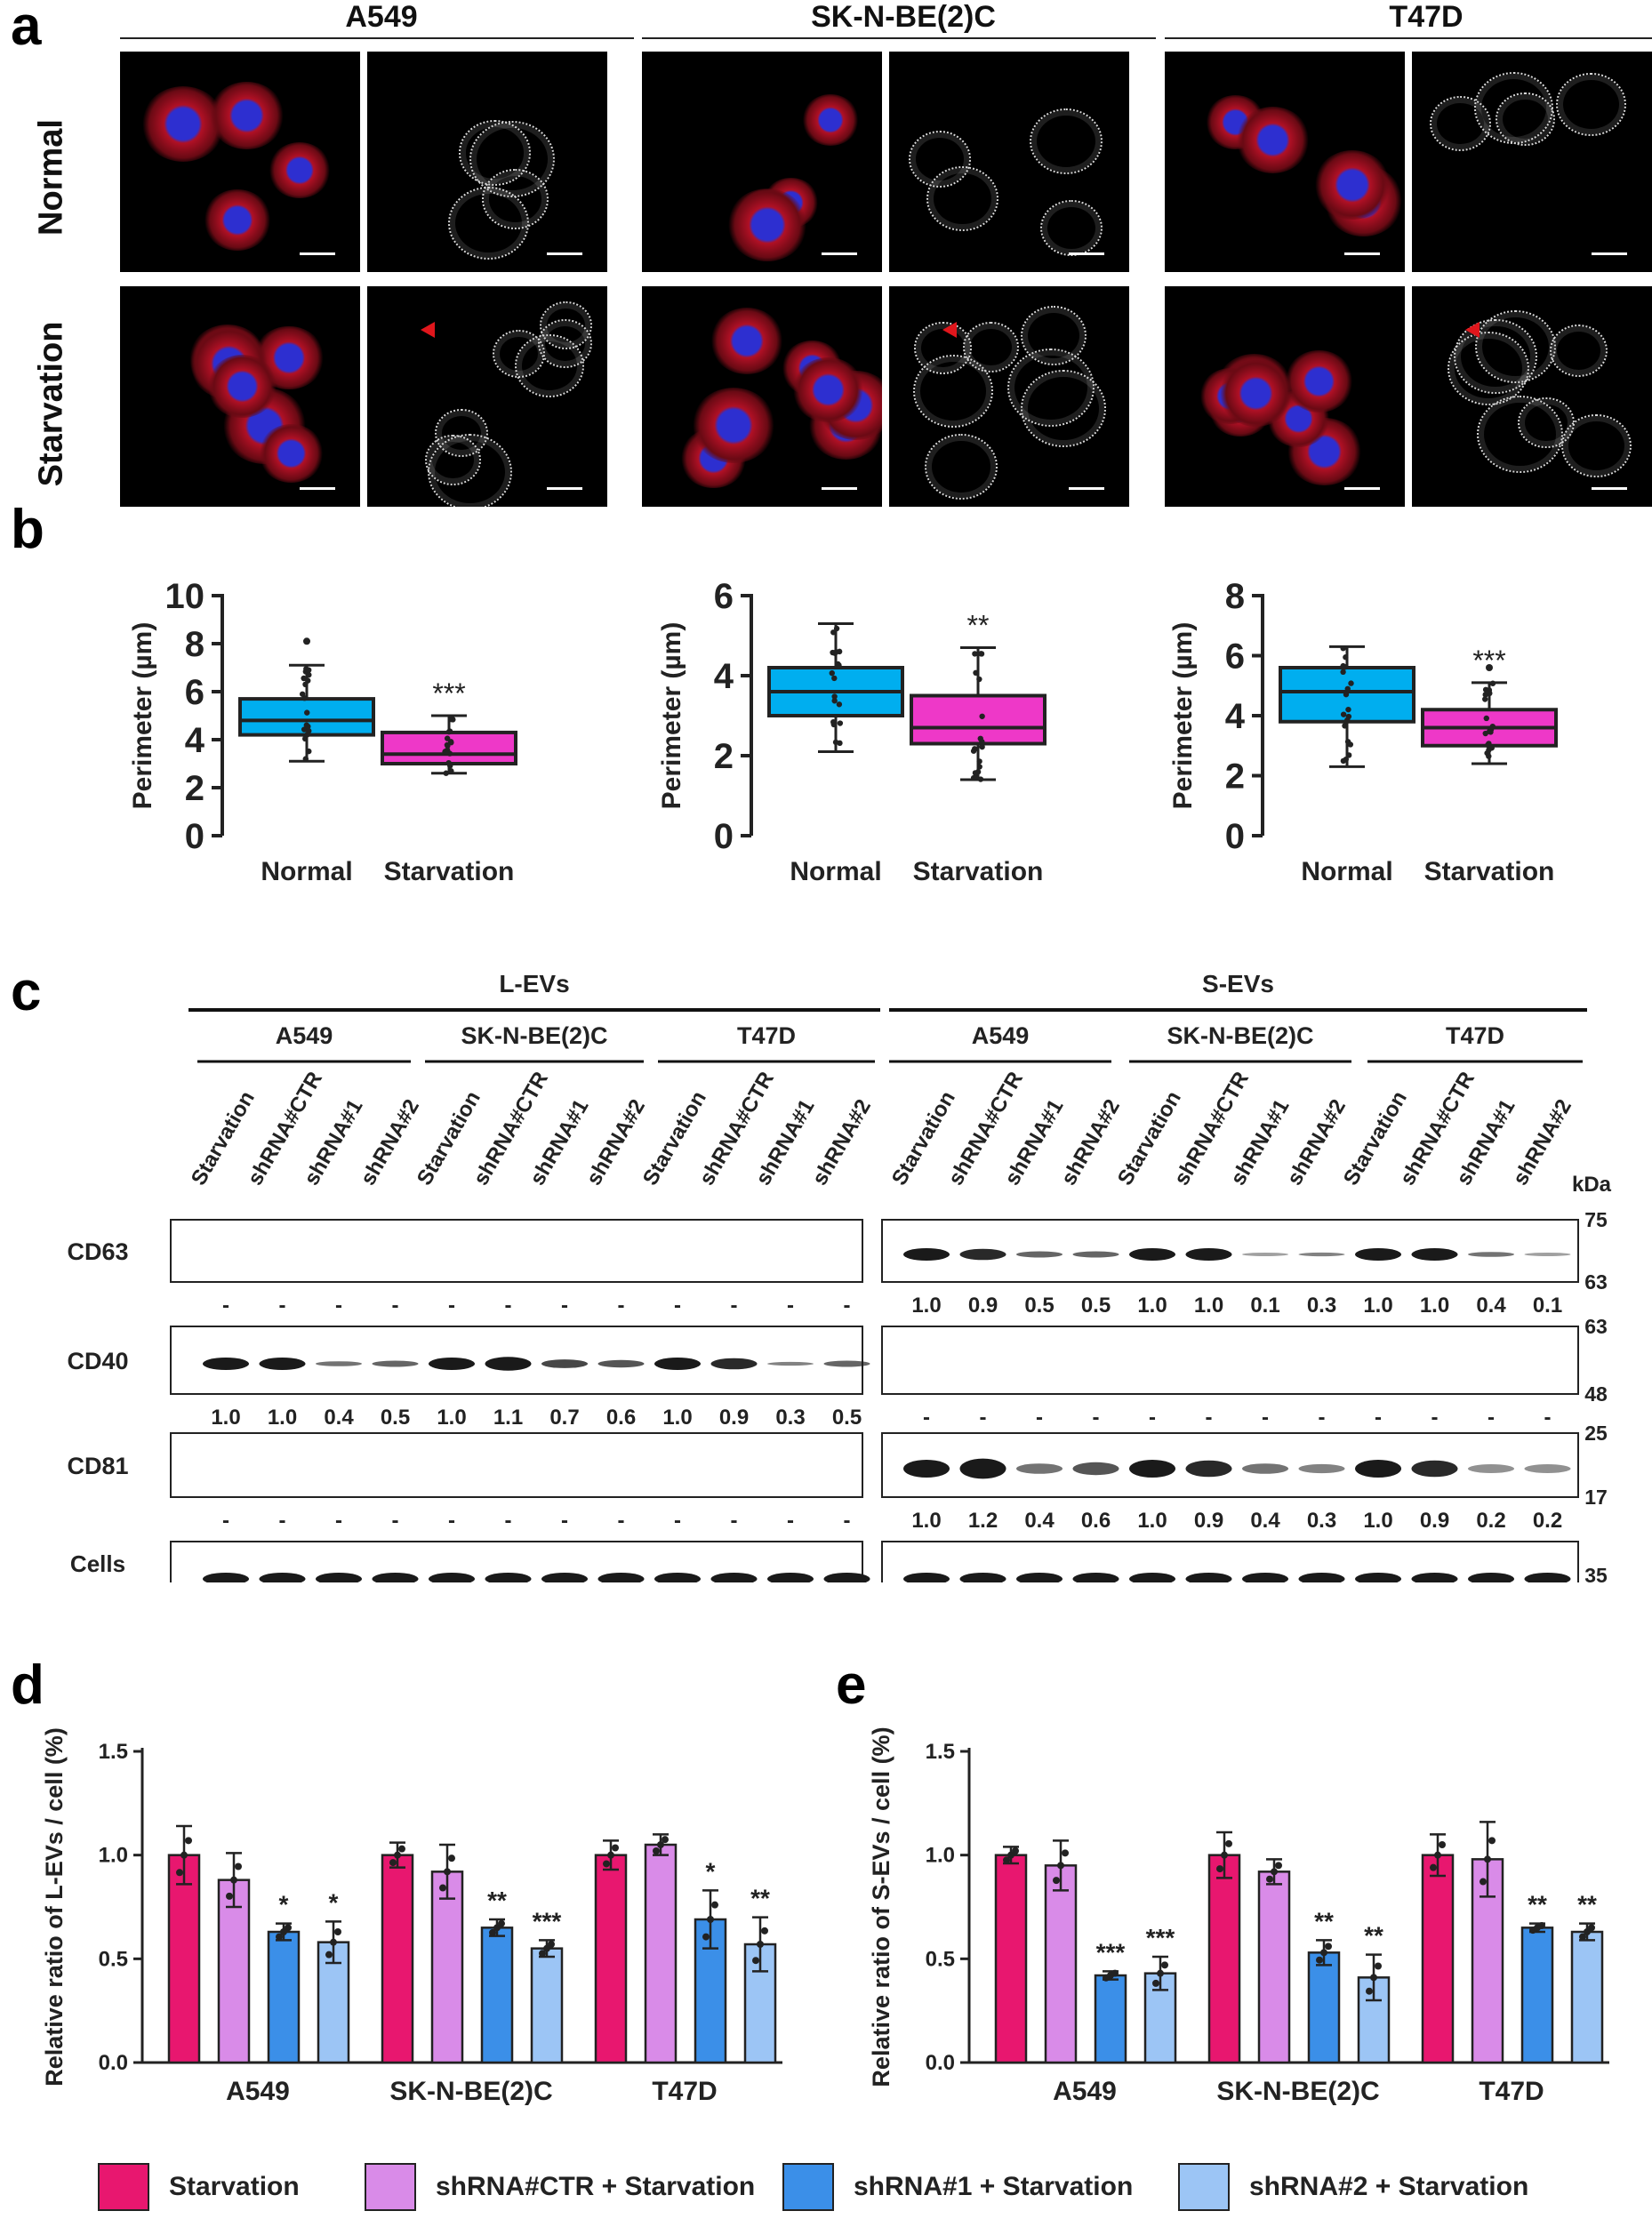  I want to click on band-quantification: 0.4, so click(1265, 1521).